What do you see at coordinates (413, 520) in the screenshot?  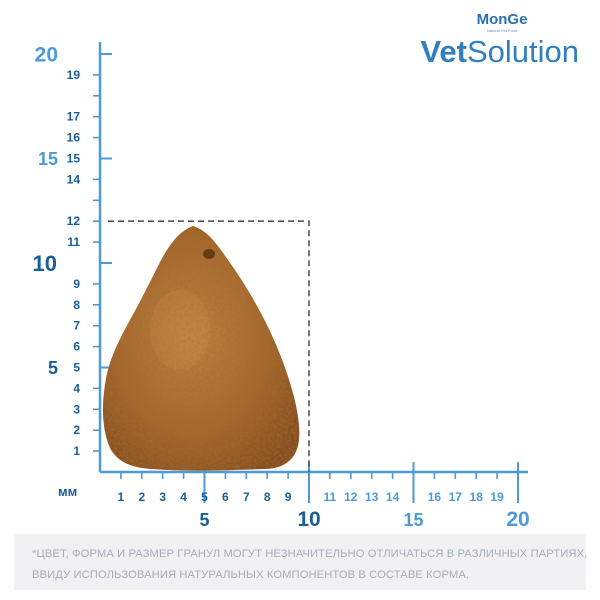 I see `x-major-label-15: 15` at bounding box center [413, 520].